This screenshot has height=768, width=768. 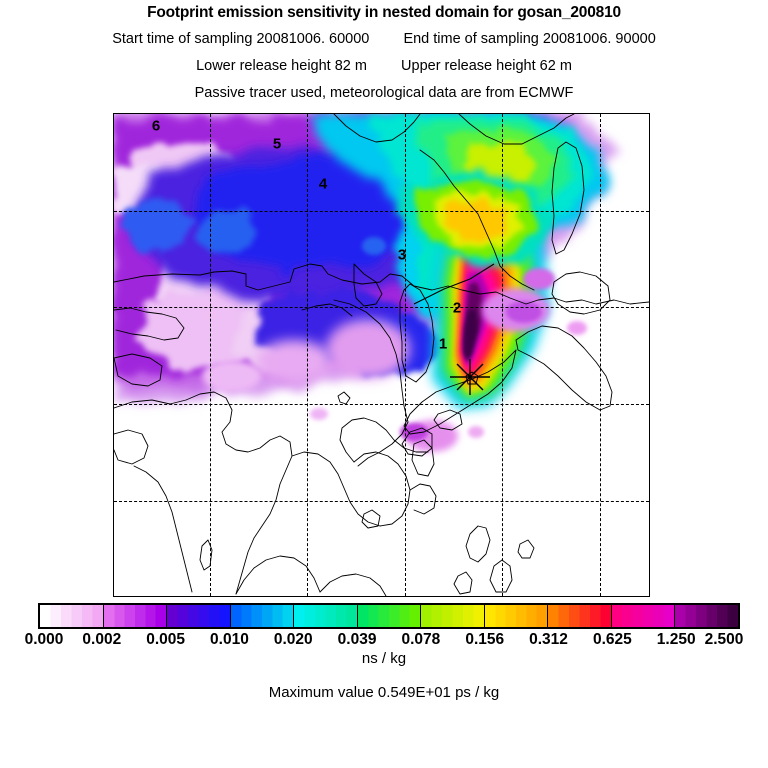 What do you see at coordinates (402, 255) in the screenshot?
I see `trajectory-label-3: 3` at bounding box center [402, 255].